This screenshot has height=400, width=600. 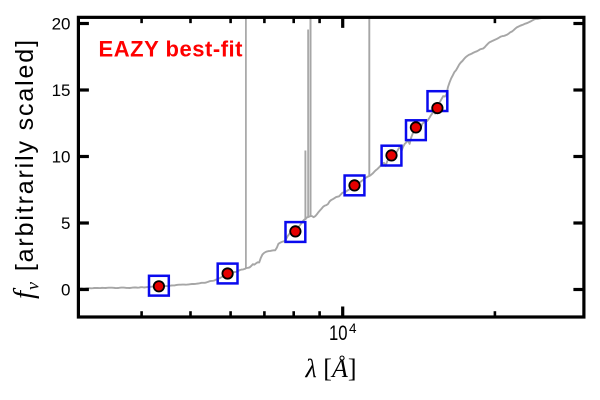 I want to click on svg-text: 0, so click(x=65, y=290).